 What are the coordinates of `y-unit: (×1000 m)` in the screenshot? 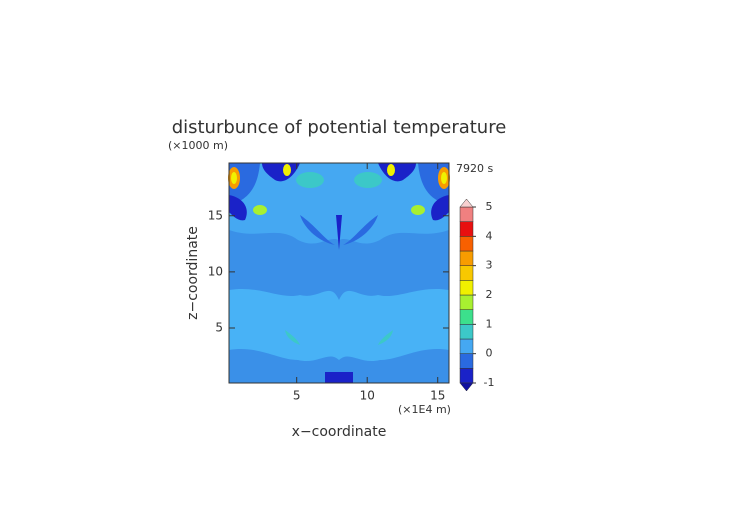 It's located at (198, 145).